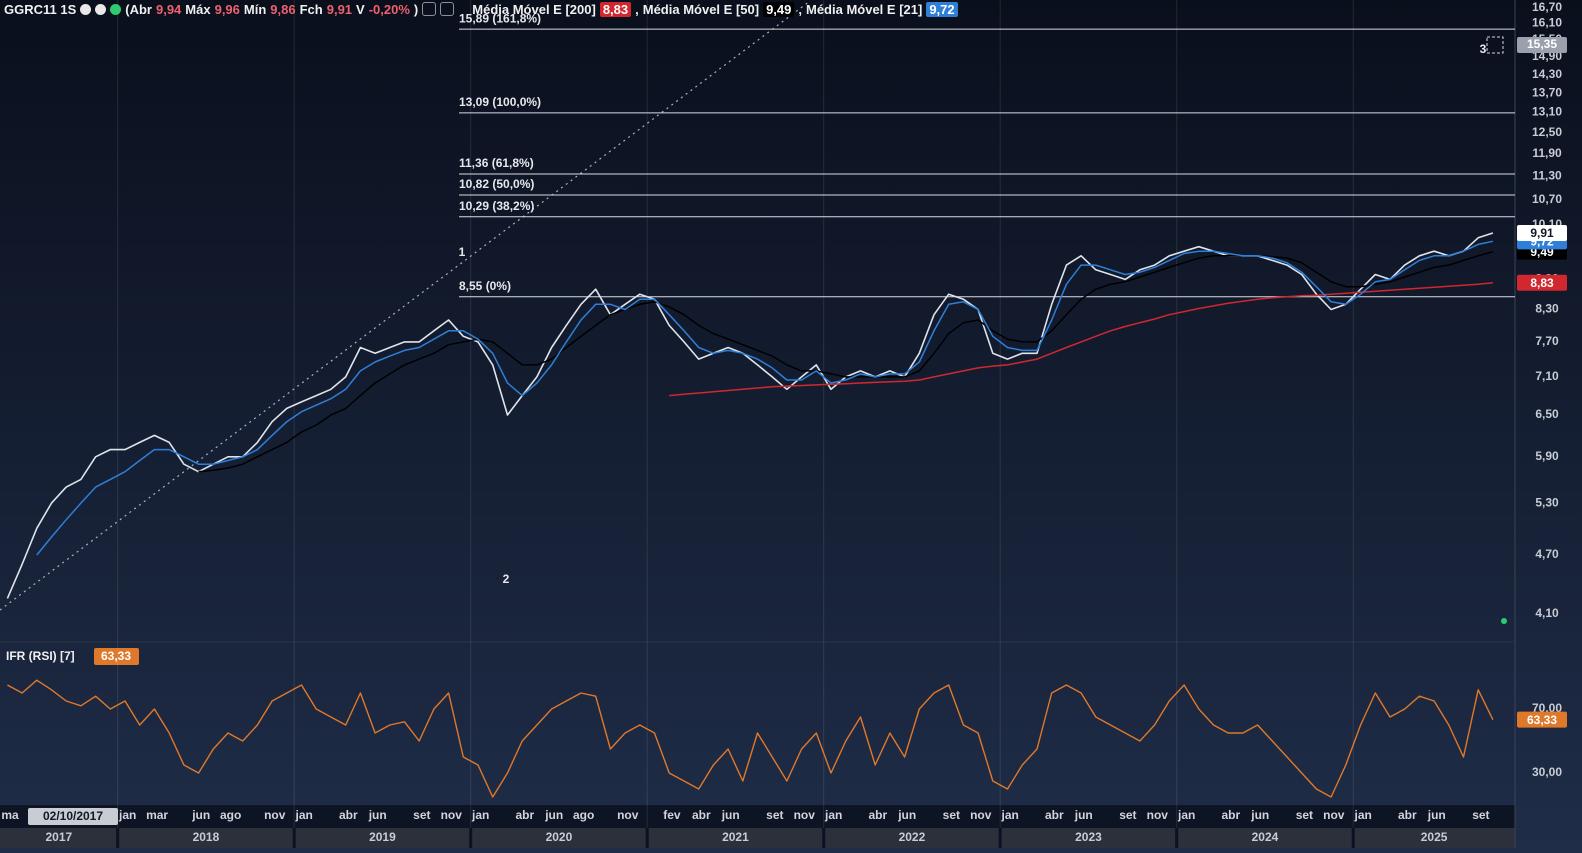  What do you see at coordinates (1547, 708) in the screenshot?
I see `rsi-tick-label: 70,00` at bounding box center [1547, 708].